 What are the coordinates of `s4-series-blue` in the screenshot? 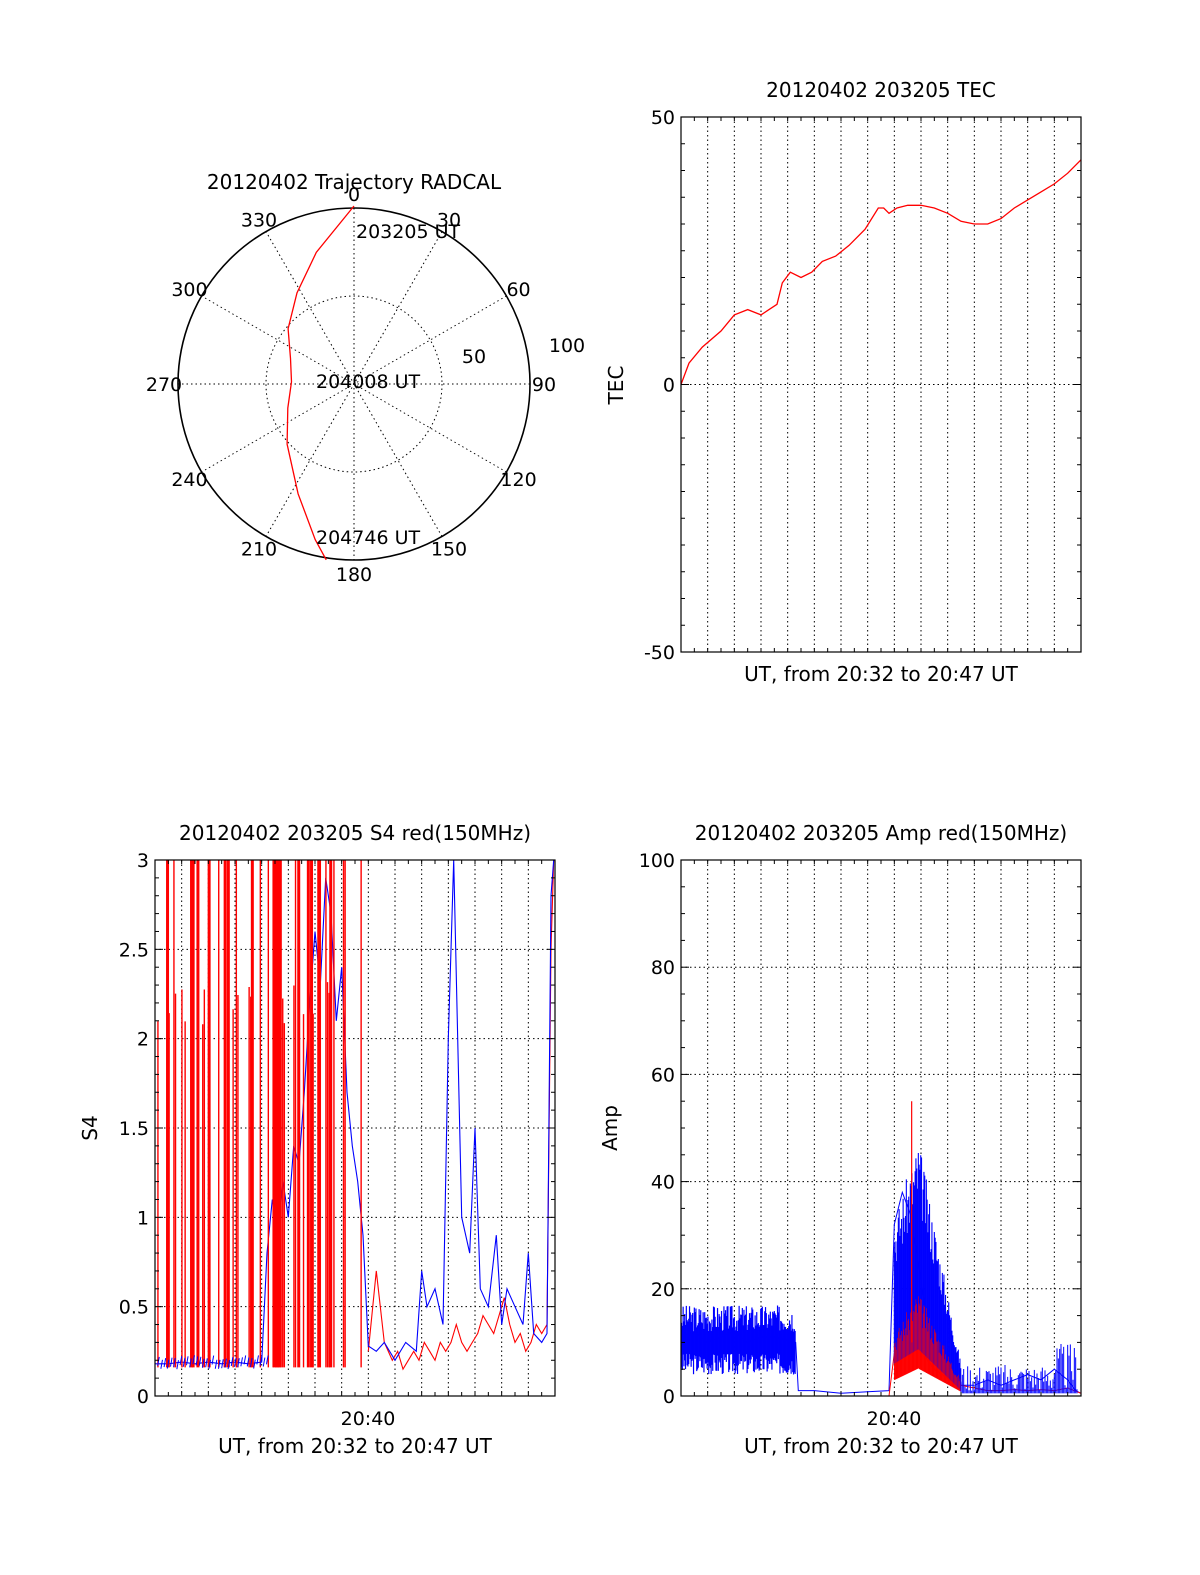 It's located at (355, 1112).